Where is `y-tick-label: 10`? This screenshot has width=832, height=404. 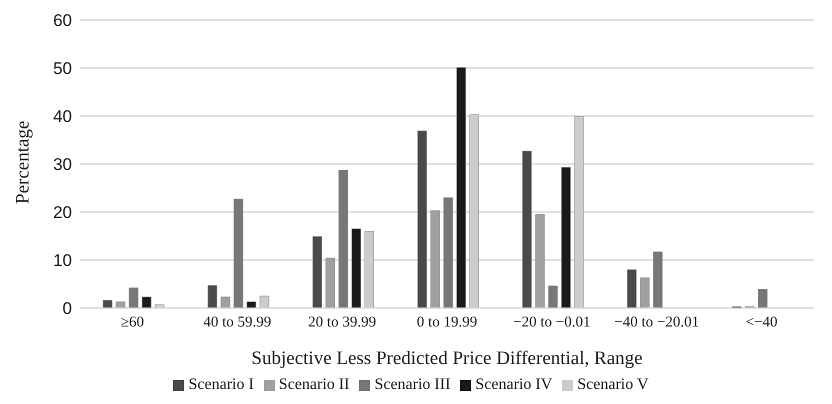 y-tick-label: 10 is located at coordinates (62, 260).